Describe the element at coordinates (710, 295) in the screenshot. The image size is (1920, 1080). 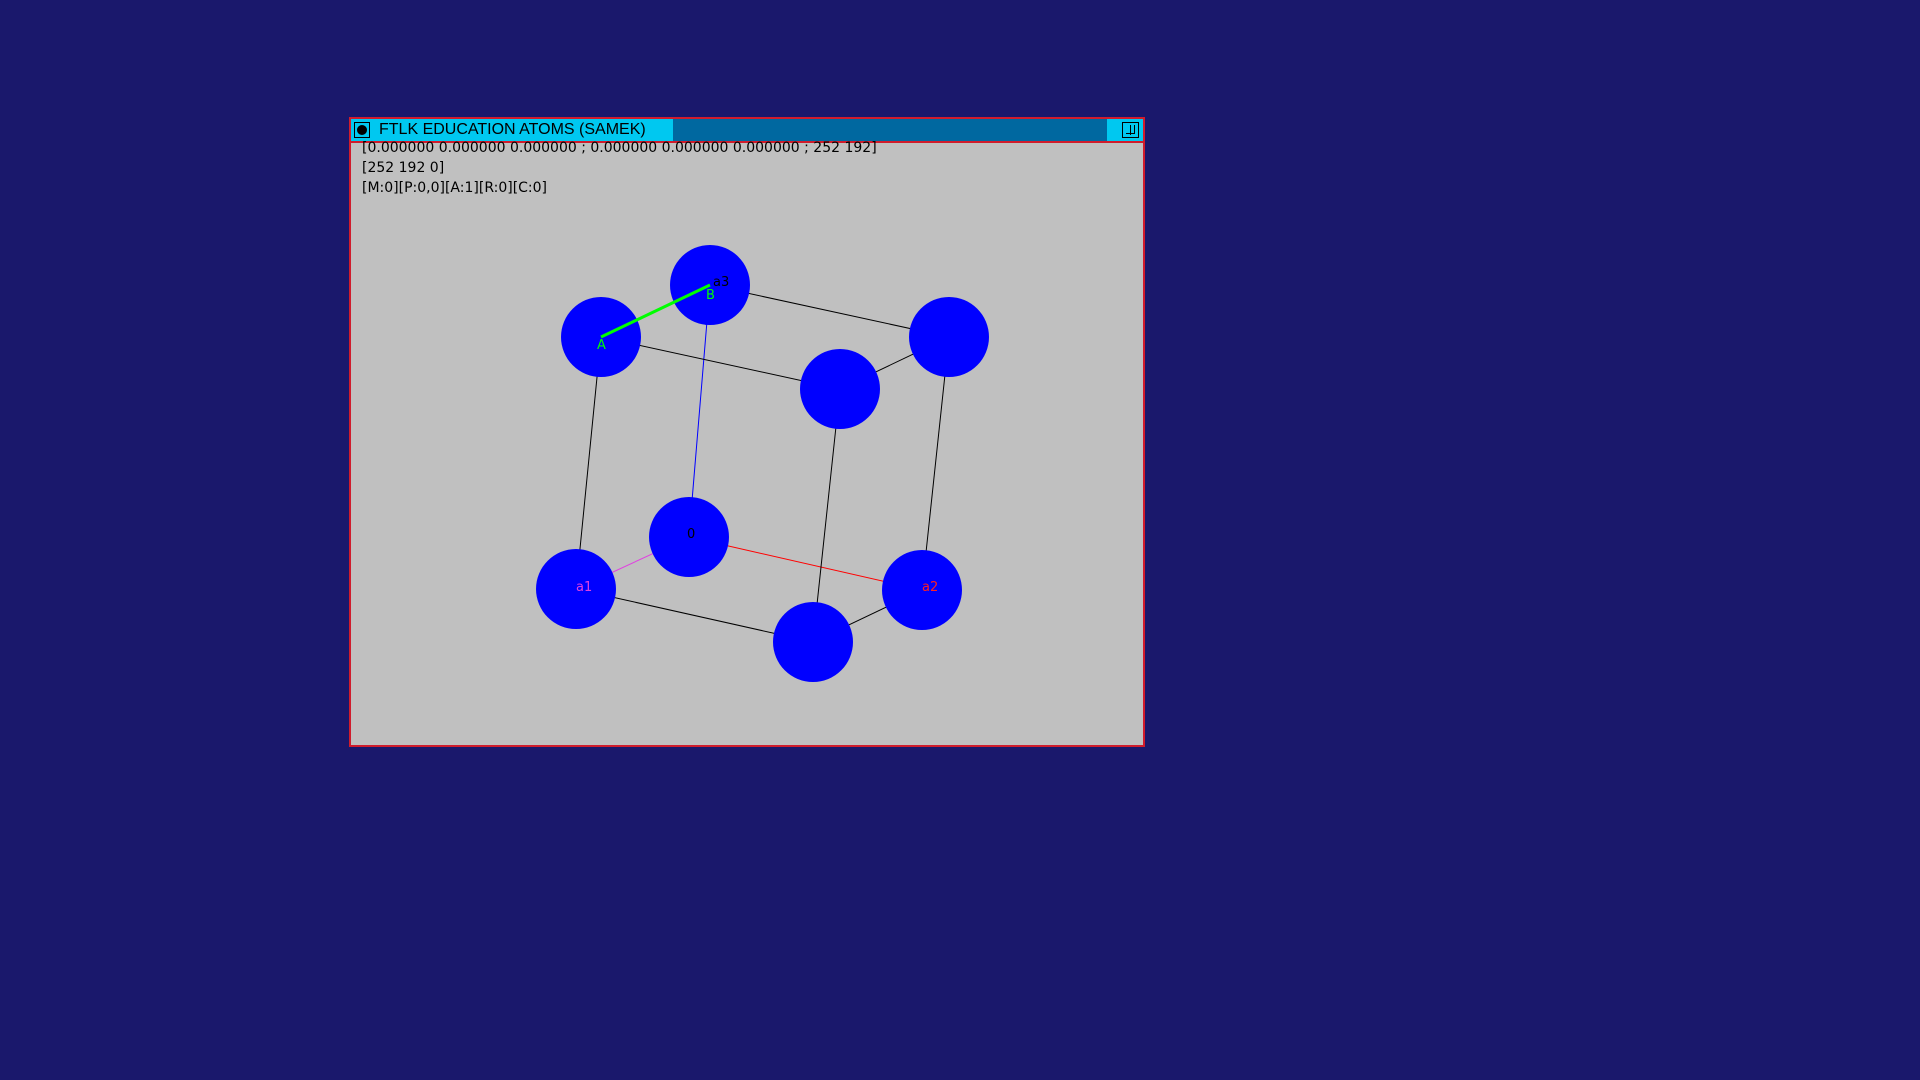
I see `label-B: B` at that location.